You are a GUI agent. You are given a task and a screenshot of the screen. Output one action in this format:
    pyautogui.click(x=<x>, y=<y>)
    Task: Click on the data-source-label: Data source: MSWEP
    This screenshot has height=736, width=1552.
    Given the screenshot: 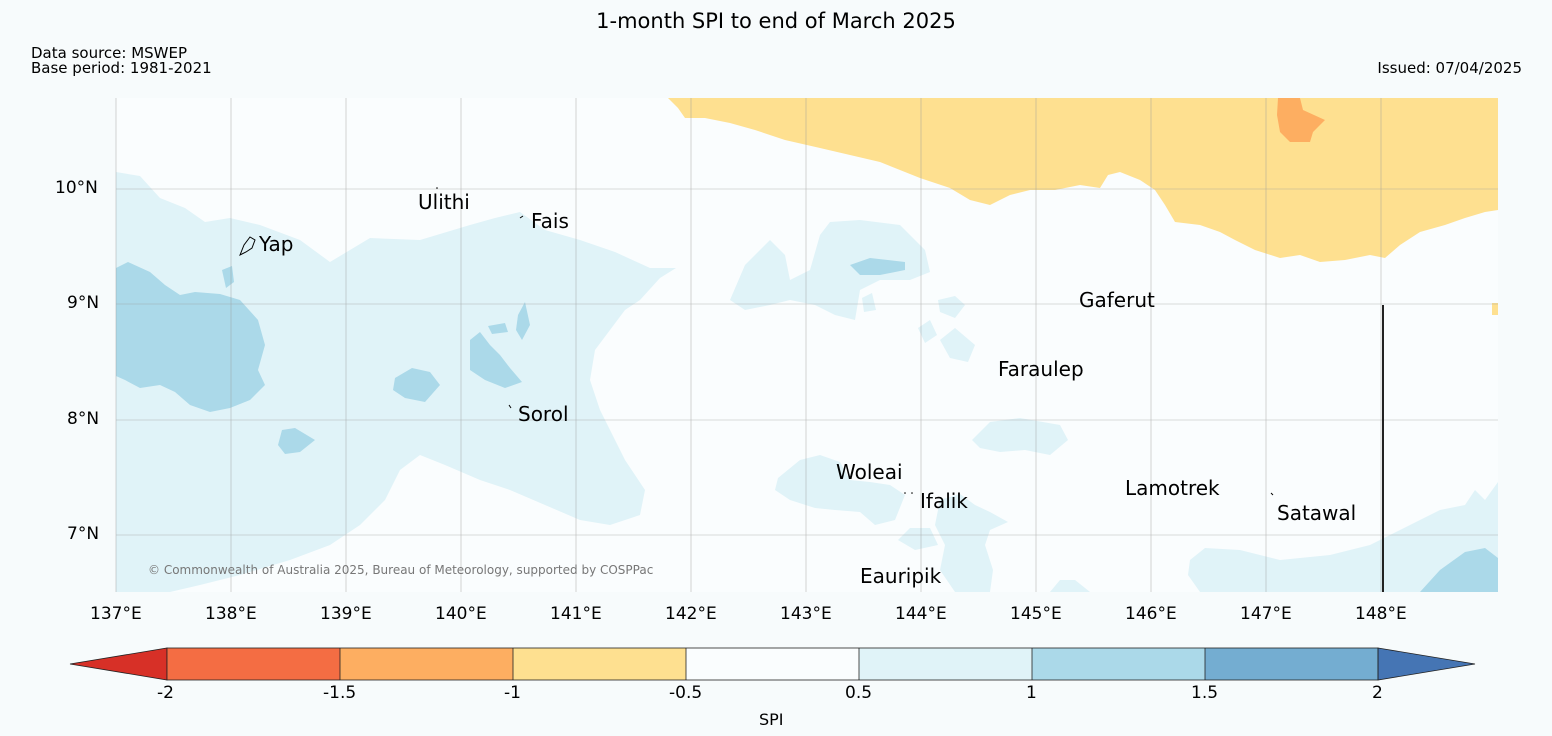 What is the action you would take?
    pyautogui.click(x=109, y=53)
    